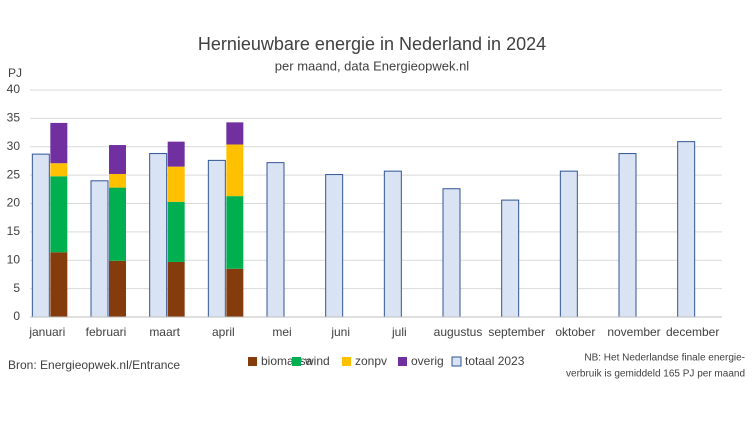 Image resolution: width=752 pixels, height=423 pixels. I want to click on y-tick-label: 25, so click(14, 174).